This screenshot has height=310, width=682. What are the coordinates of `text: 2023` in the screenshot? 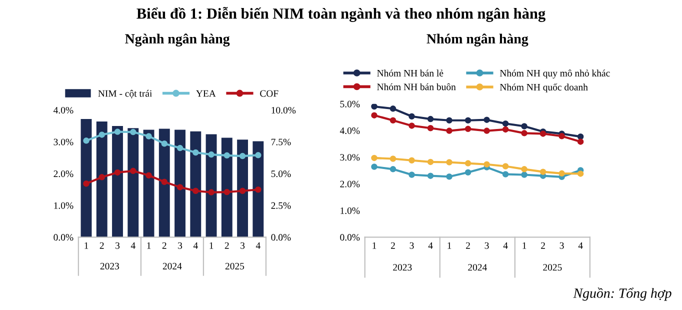 It's located at (402, 267).